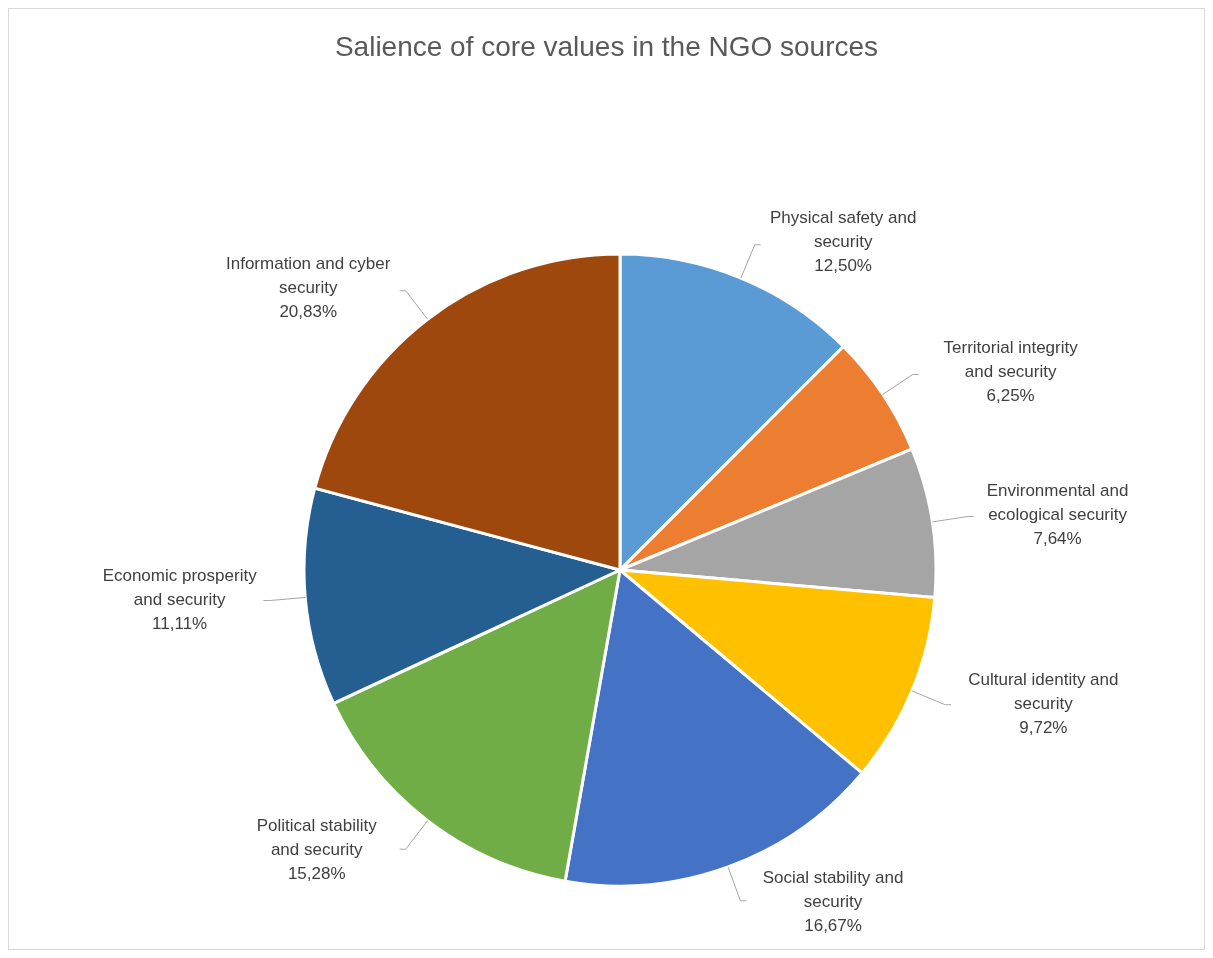 This screenshot has height=958, width=1213. What do you see at coordinates (843, 230) in the screenshot?
I see `slice-label: Physical safety and security` at bounding box center [843, 230].